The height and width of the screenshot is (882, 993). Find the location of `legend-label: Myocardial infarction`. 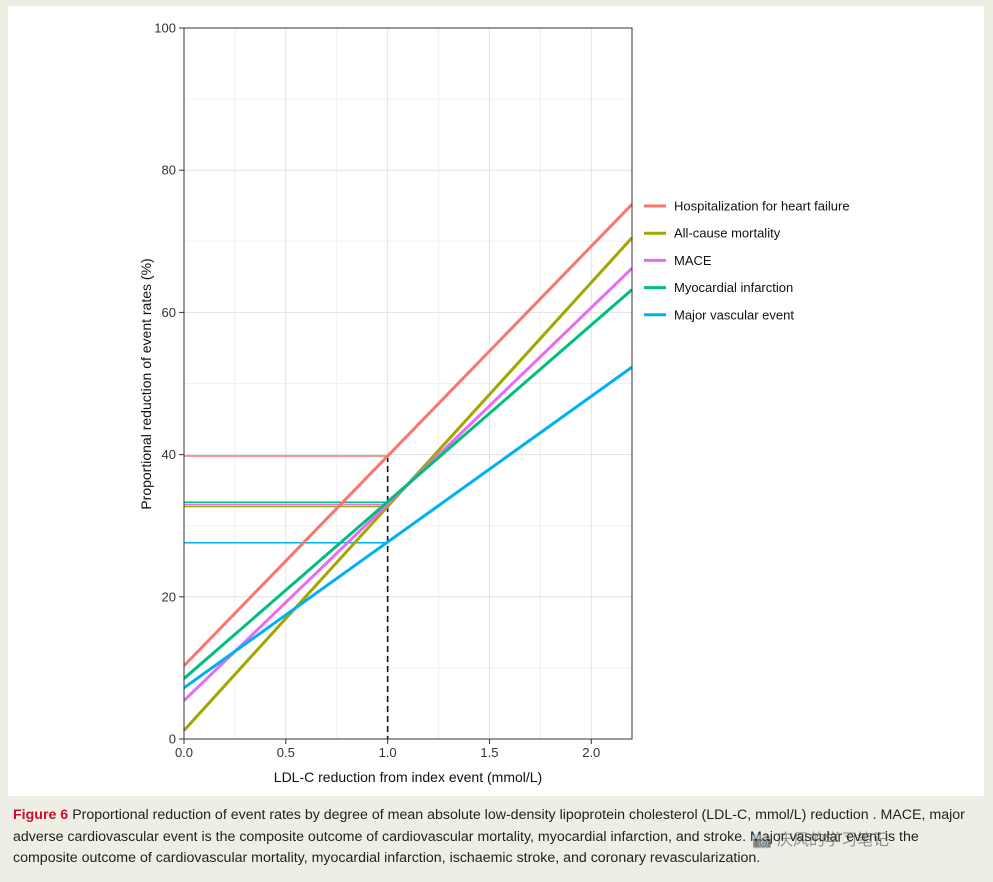

legend-label: Myocardial infarction is located at coordinates (733, 287).